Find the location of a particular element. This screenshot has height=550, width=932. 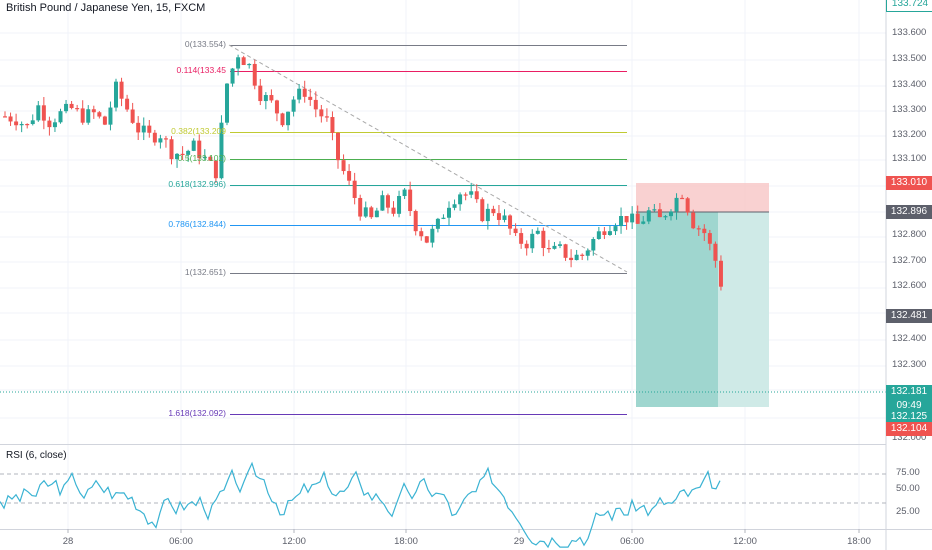

price-axis-label: 132.600 is located at coordinates (909, 285).